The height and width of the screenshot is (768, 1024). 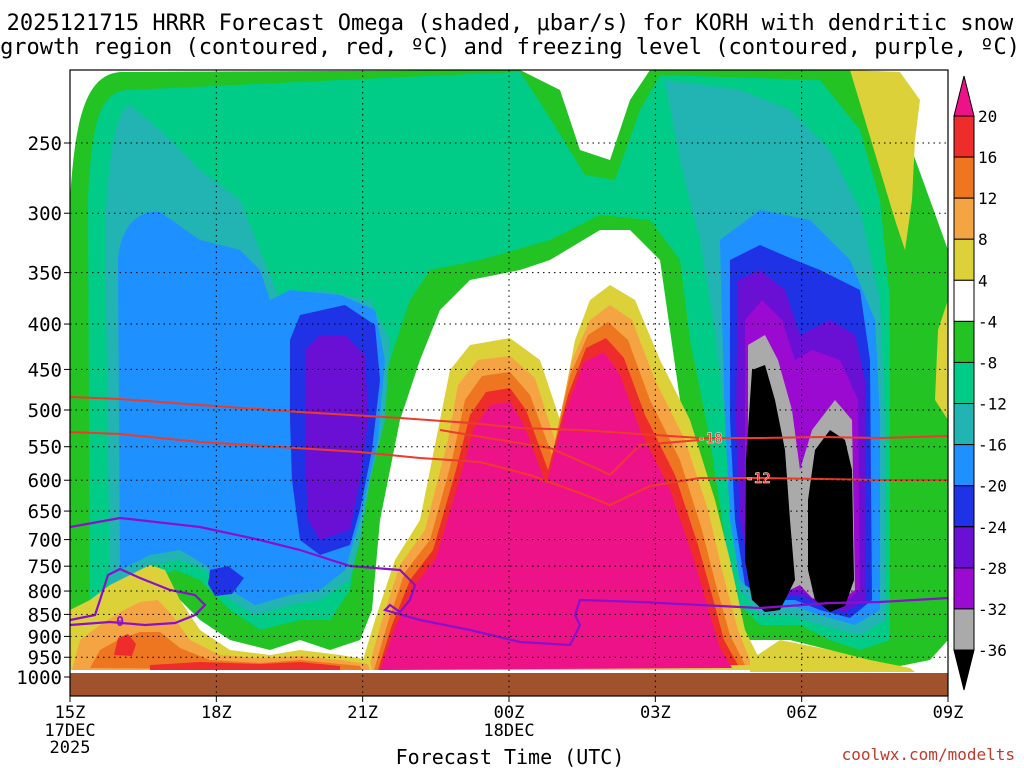 What do you see at coordinates (992, 445) in the screenshot?
I see `colorbar-label-8: -16` at bounding box center [992, 445].